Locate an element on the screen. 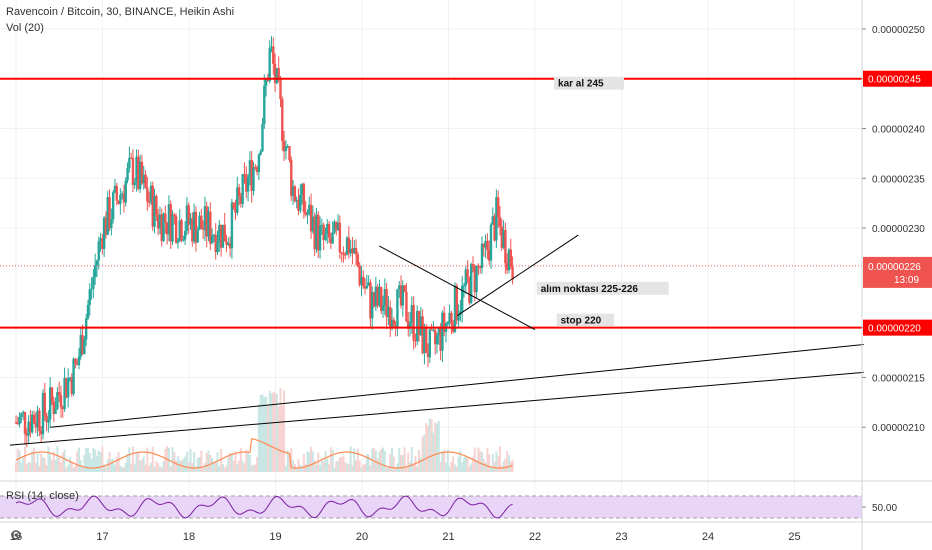 The image size is (932, 550). gear-icon is located at coordinates (16, 535).